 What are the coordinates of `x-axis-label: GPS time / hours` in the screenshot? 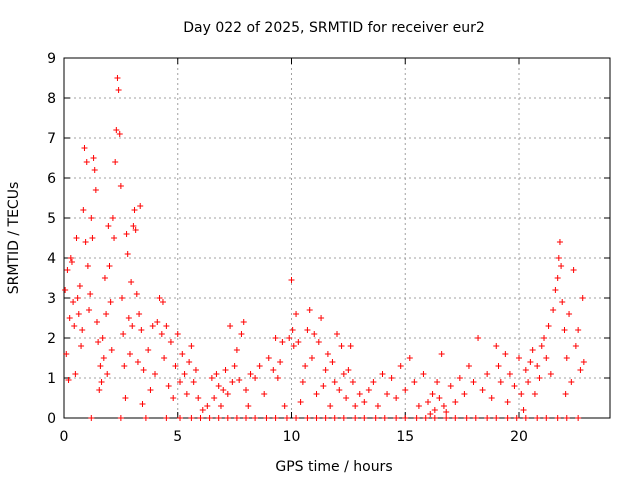 It's located at (333, 467).